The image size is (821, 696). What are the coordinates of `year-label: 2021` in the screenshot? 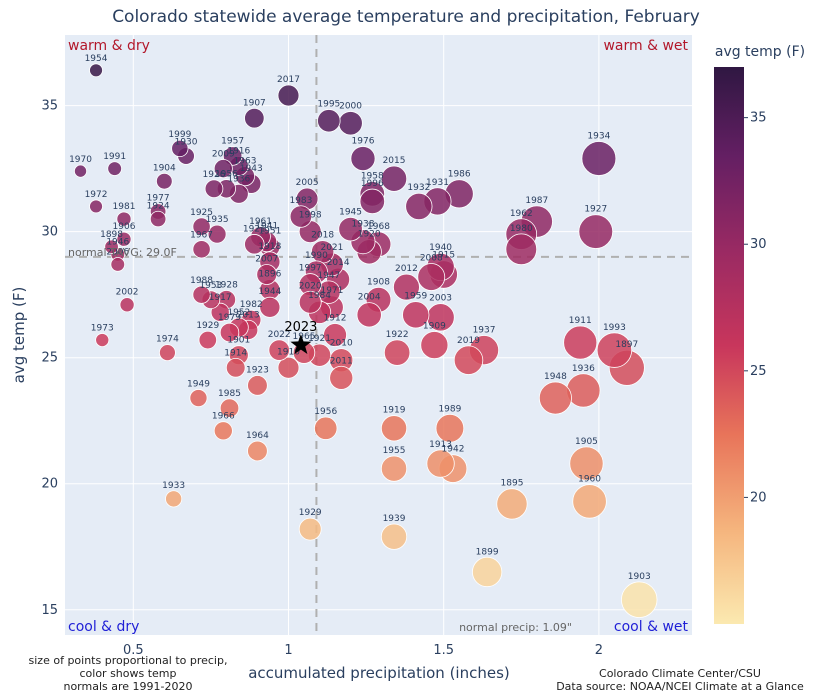 It's located at (331, 248).